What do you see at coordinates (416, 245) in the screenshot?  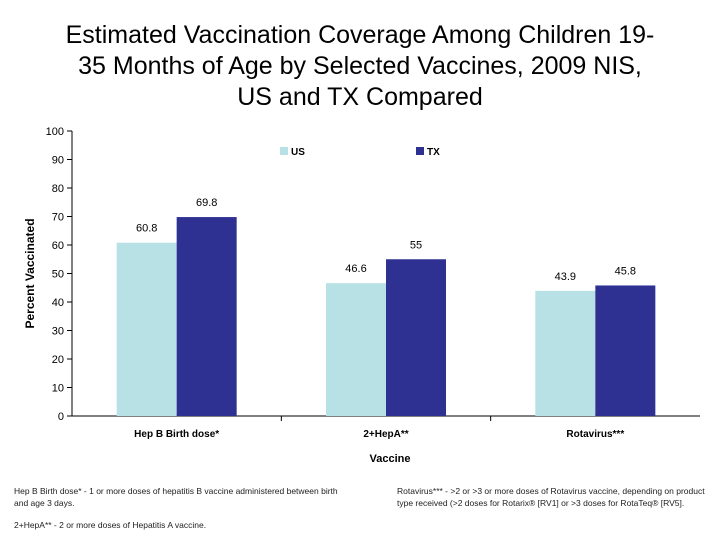 I see `data-label: 55` at bounding box center [416, 245].